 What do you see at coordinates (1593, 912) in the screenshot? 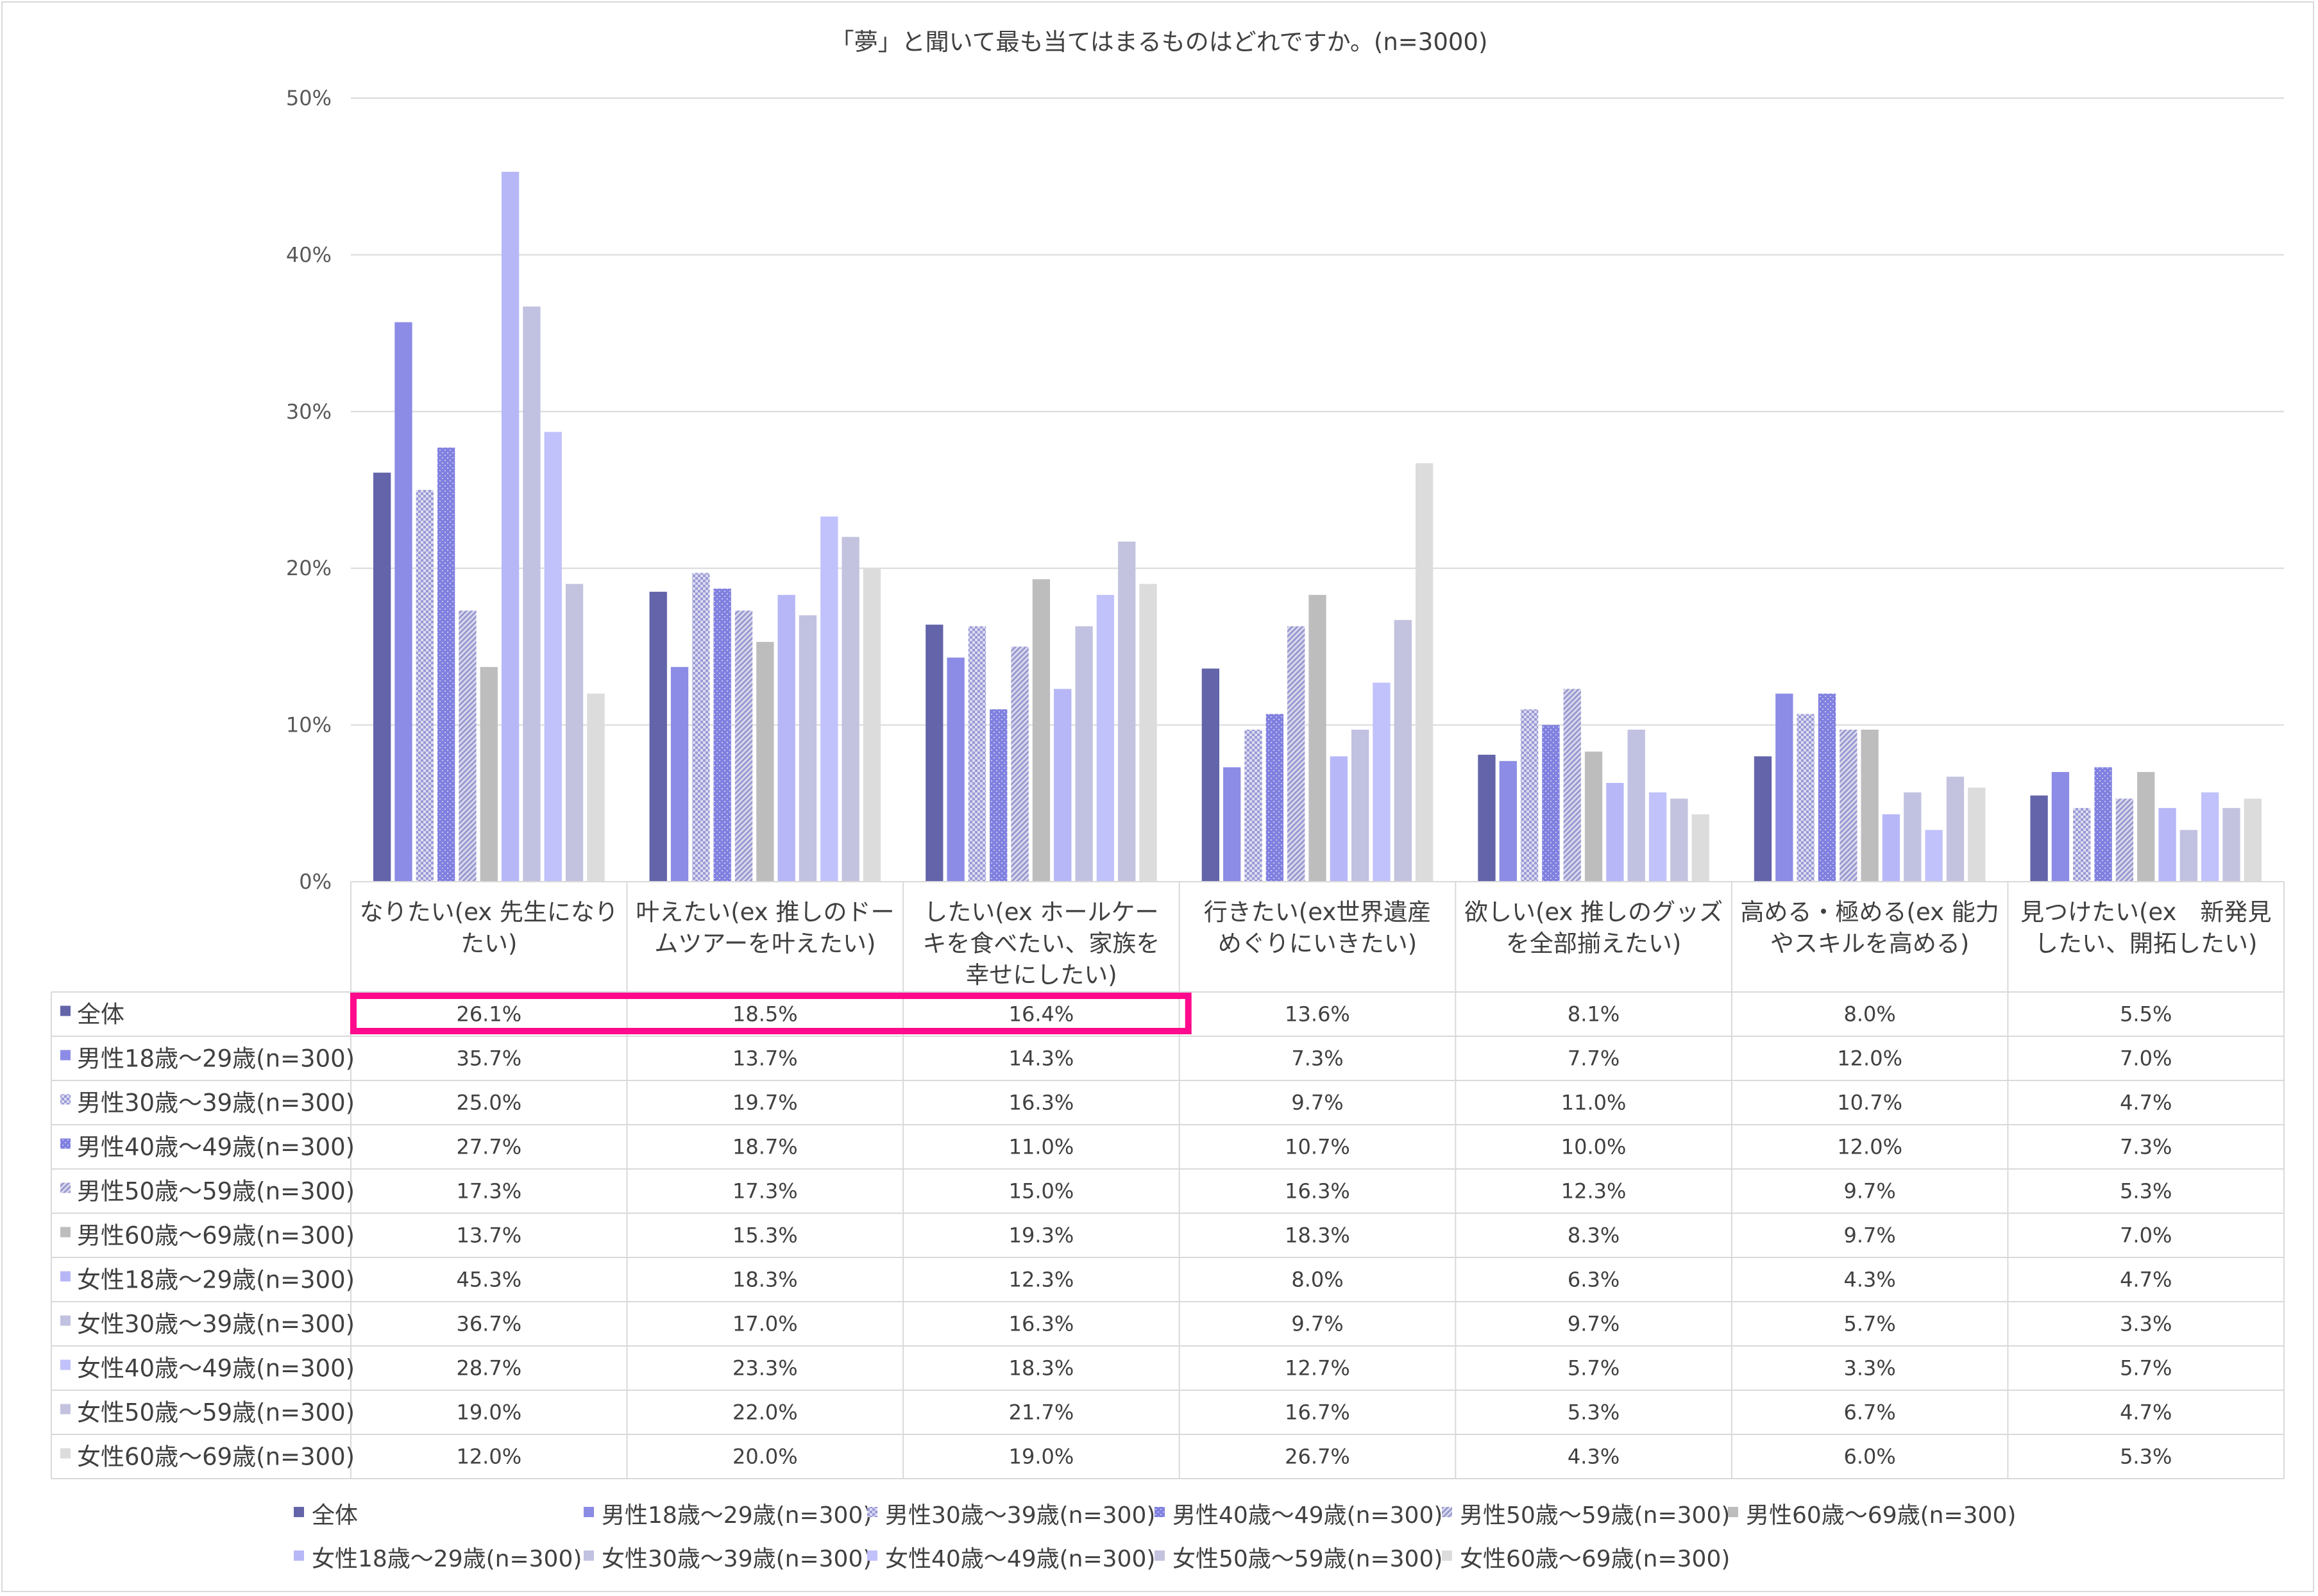
I see `category-label: 欲しい(ex 推しのグッズ` at bounding box center [1593, 912].